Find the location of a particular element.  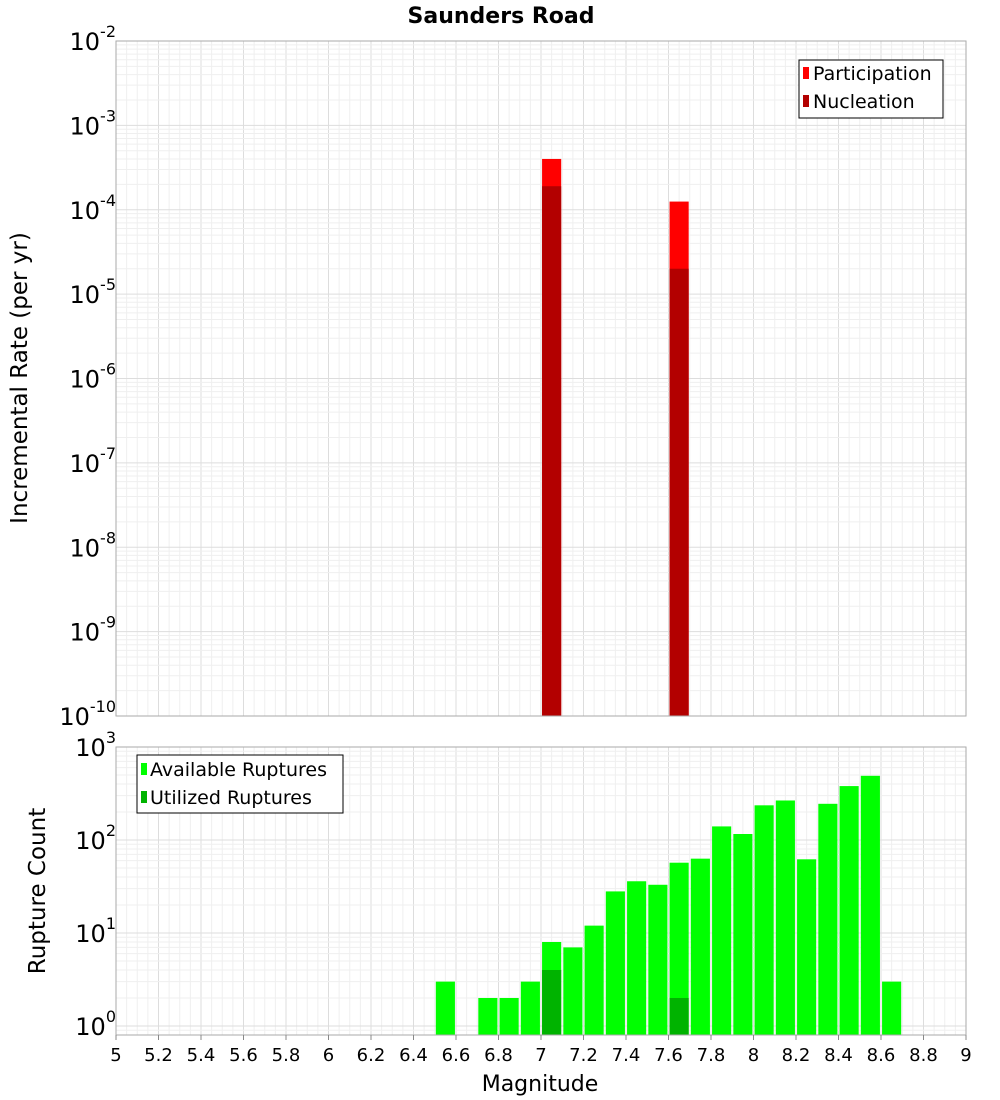

bottom-legend-box is located at coordinates (240, 784).